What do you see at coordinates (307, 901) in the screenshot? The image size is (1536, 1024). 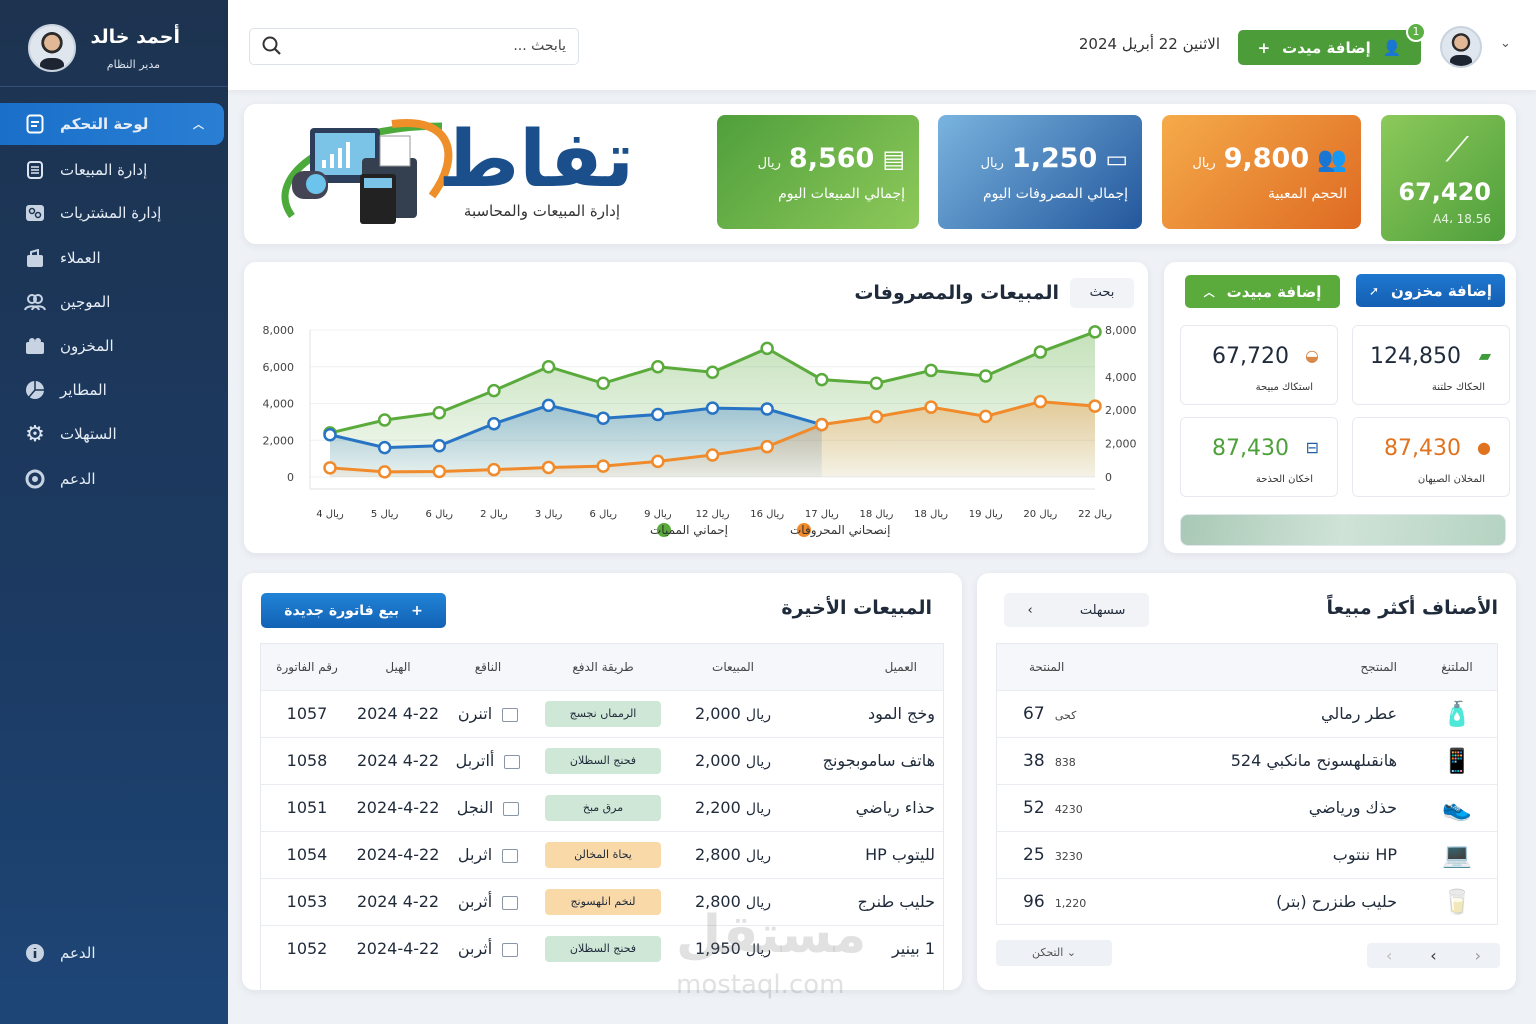 I see `invoice-cell: 1053` at bounding box center [307, 901].